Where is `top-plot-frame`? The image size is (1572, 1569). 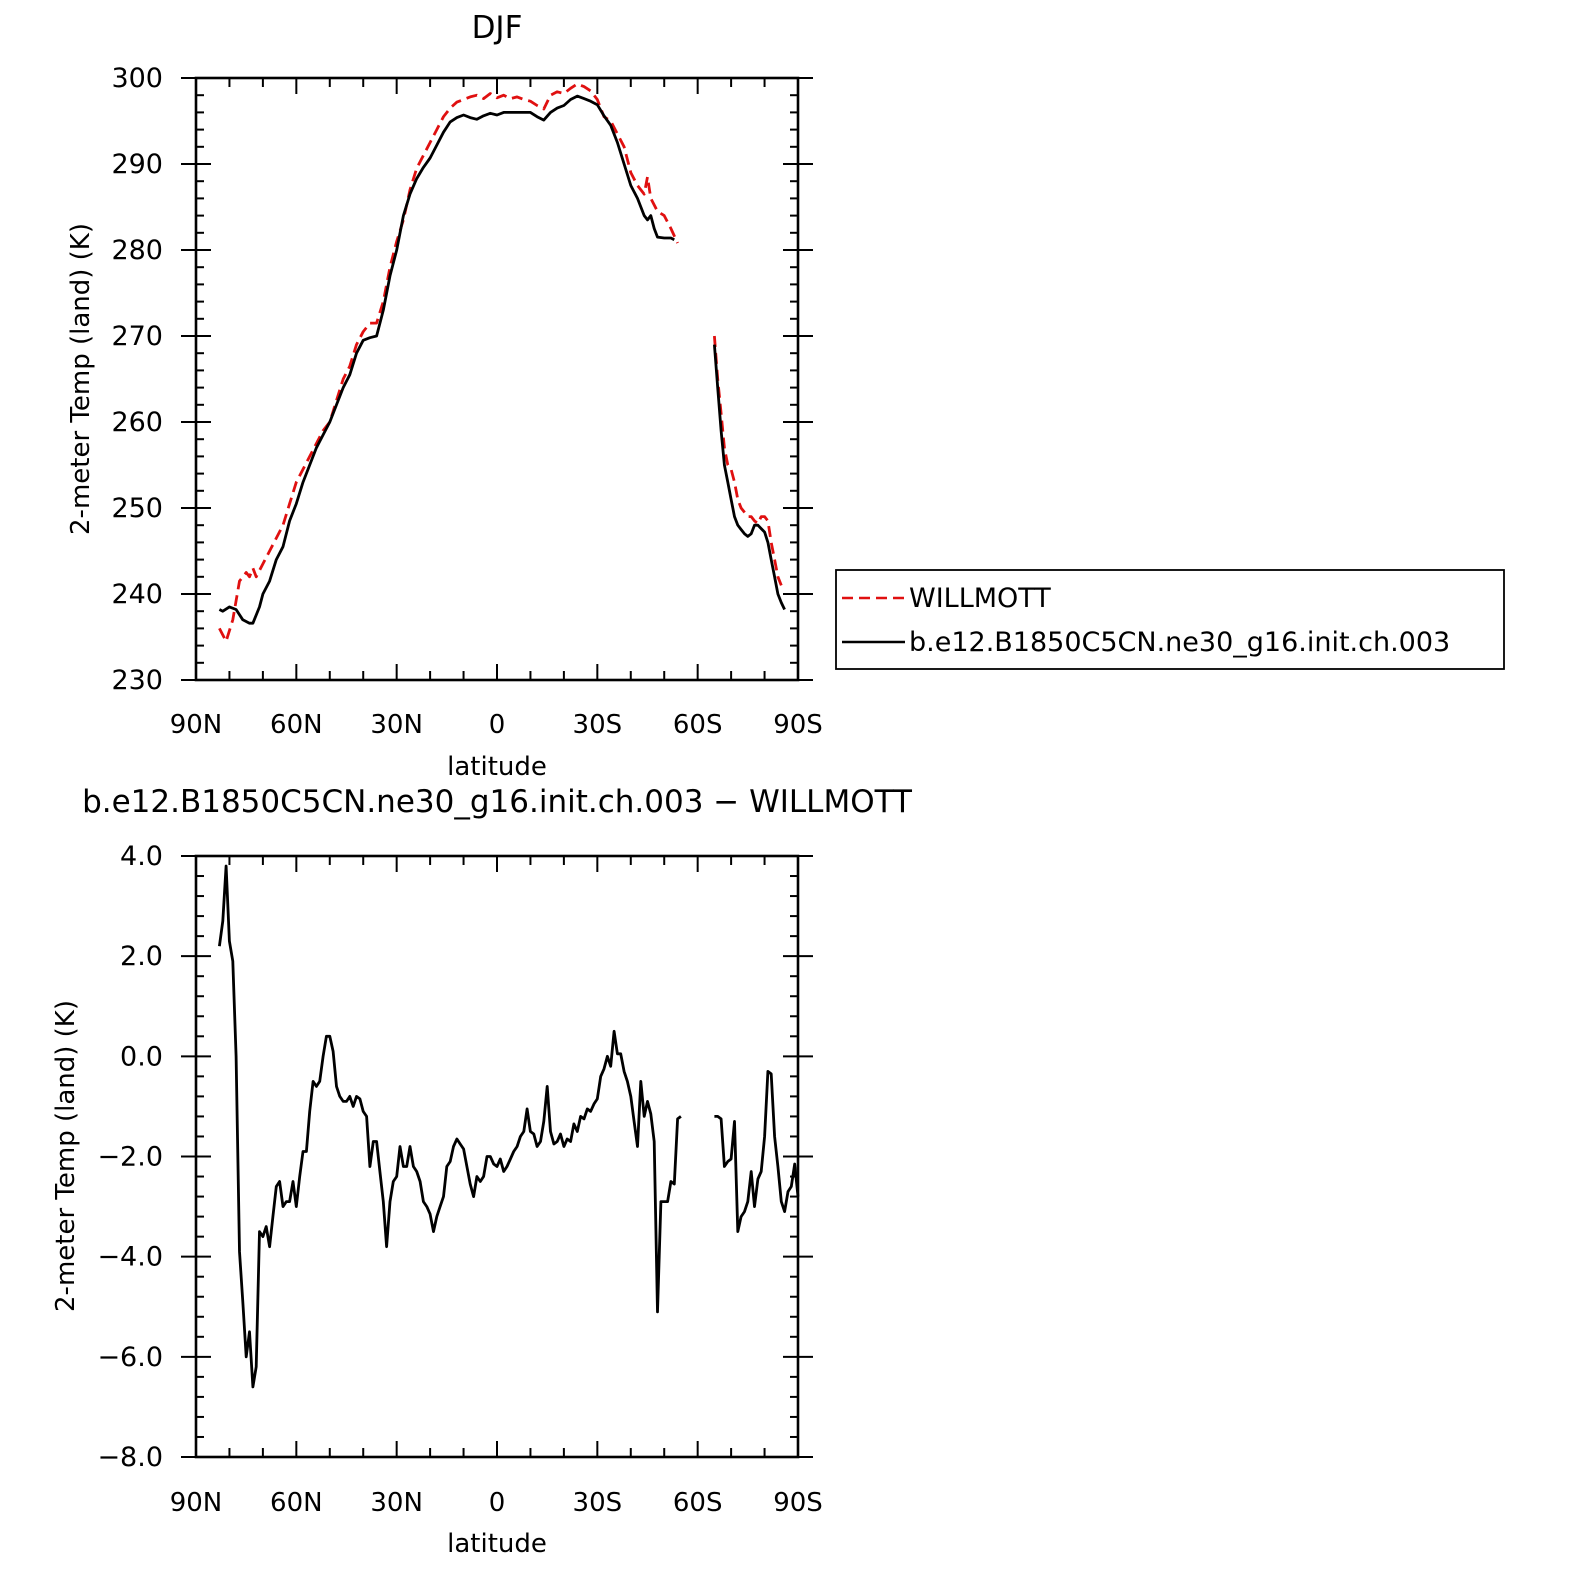 top-plot-frame is located at coordinates (497, 379).